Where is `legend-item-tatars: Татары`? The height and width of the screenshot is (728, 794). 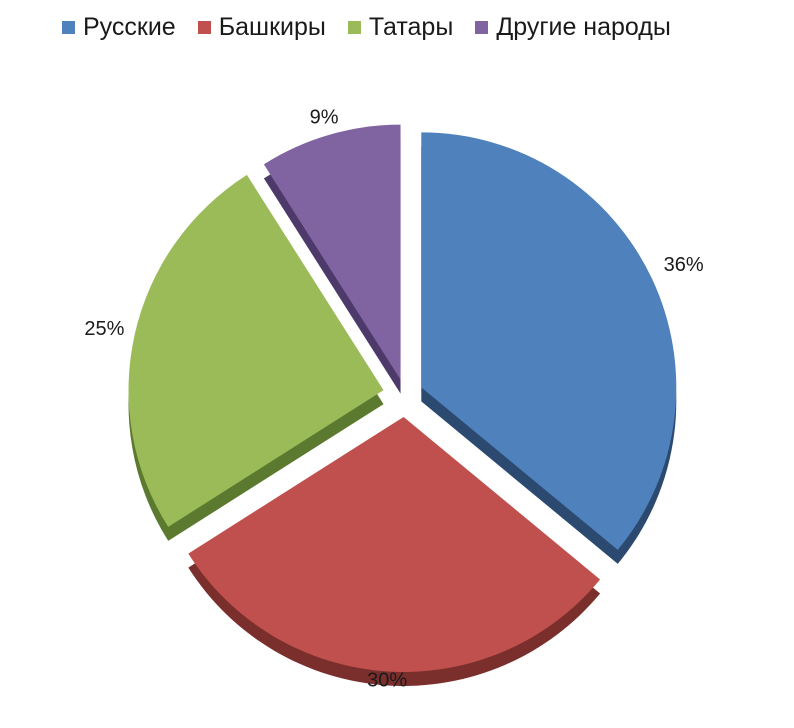
legend-item-tatars: Татары is located at coordinates (400, 27).